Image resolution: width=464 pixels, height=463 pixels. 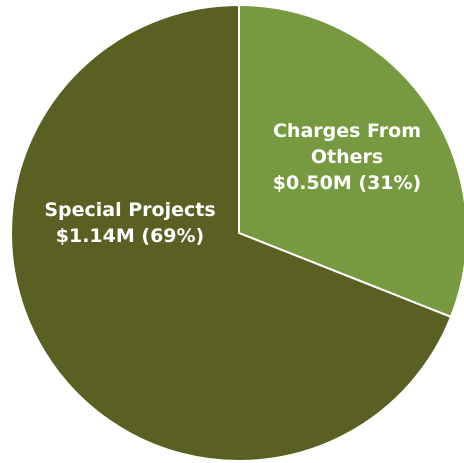 I want to click on slice-label-line: Charges From, so click(x=347, y=131).